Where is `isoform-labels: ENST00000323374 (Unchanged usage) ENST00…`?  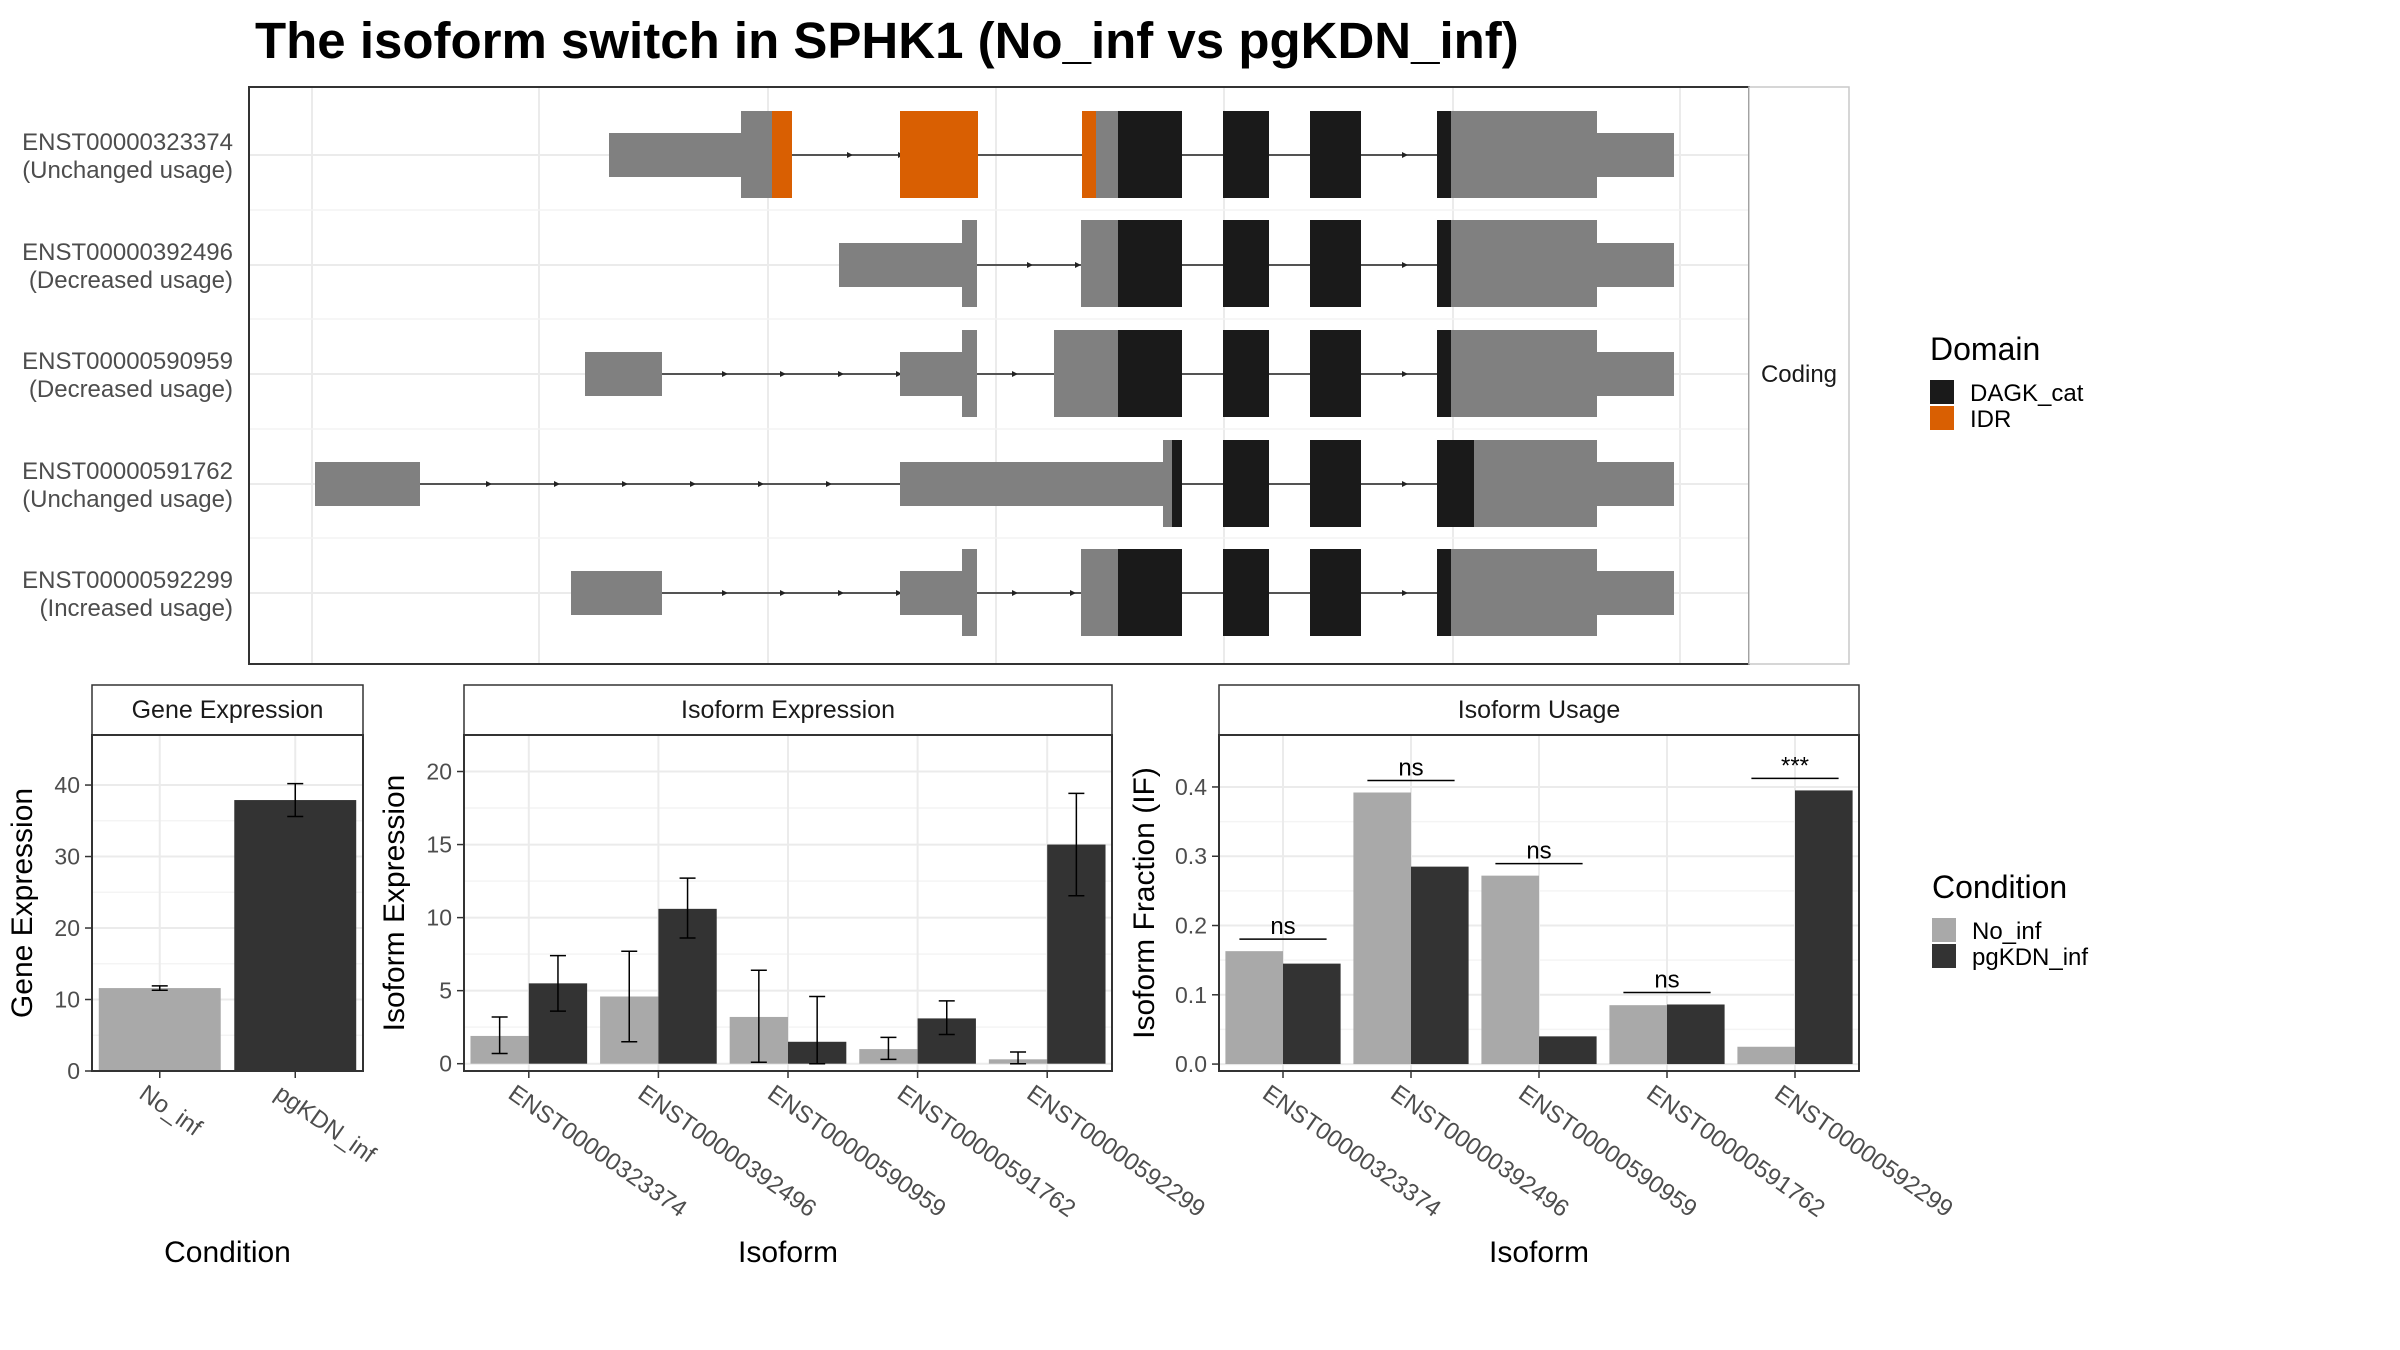
isoform-labels: ENST00000323374 (Unchanged usage) ENST00… is located at coordinates (127, 375).